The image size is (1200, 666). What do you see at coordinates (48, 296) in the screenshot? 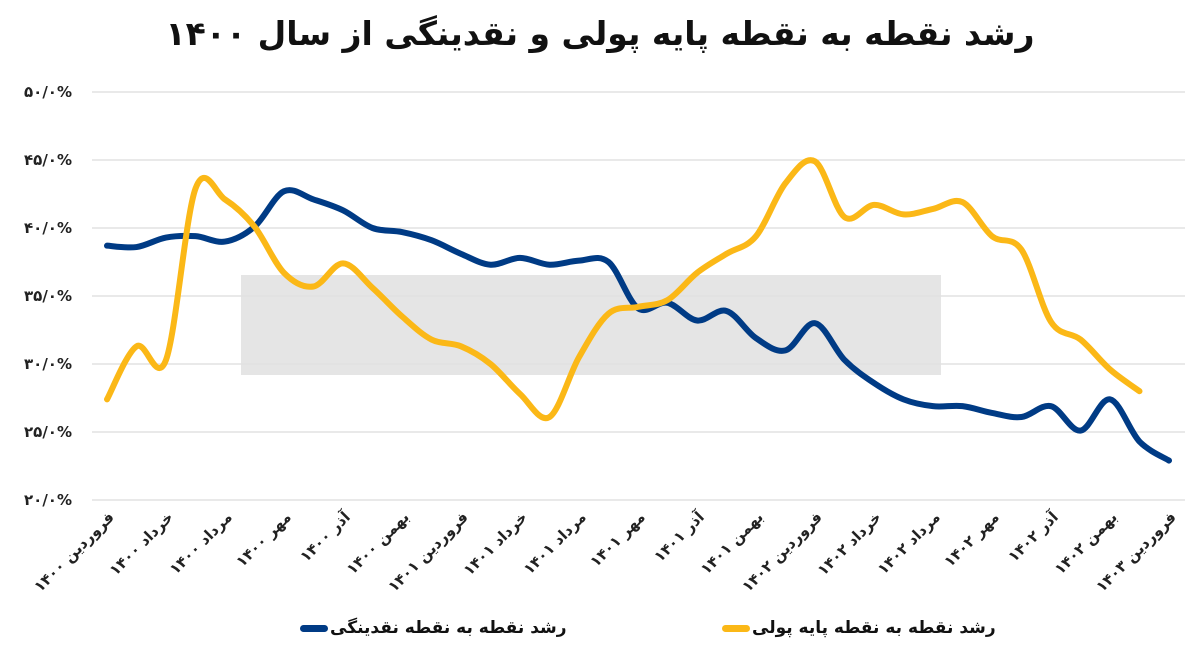
I see `y-tick-label: ۳۵/۰%` at bounding box center [48, 296].